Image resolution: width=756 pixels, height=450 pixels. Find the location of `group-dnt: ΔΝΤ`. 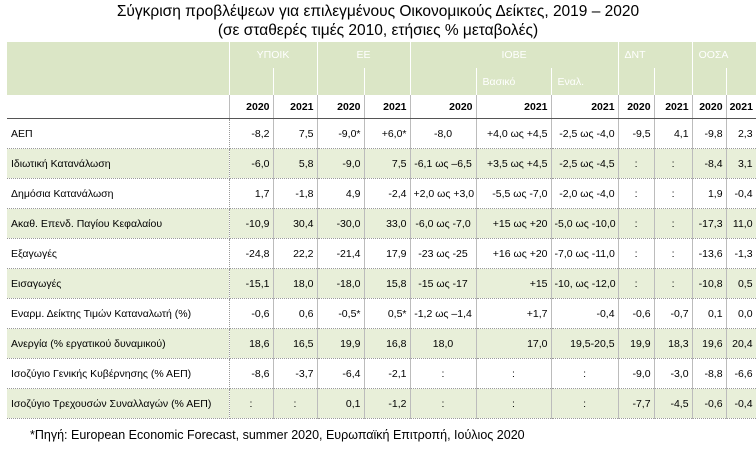

group-dnt: ΔΝΤ is located at coordinates (655, 55).